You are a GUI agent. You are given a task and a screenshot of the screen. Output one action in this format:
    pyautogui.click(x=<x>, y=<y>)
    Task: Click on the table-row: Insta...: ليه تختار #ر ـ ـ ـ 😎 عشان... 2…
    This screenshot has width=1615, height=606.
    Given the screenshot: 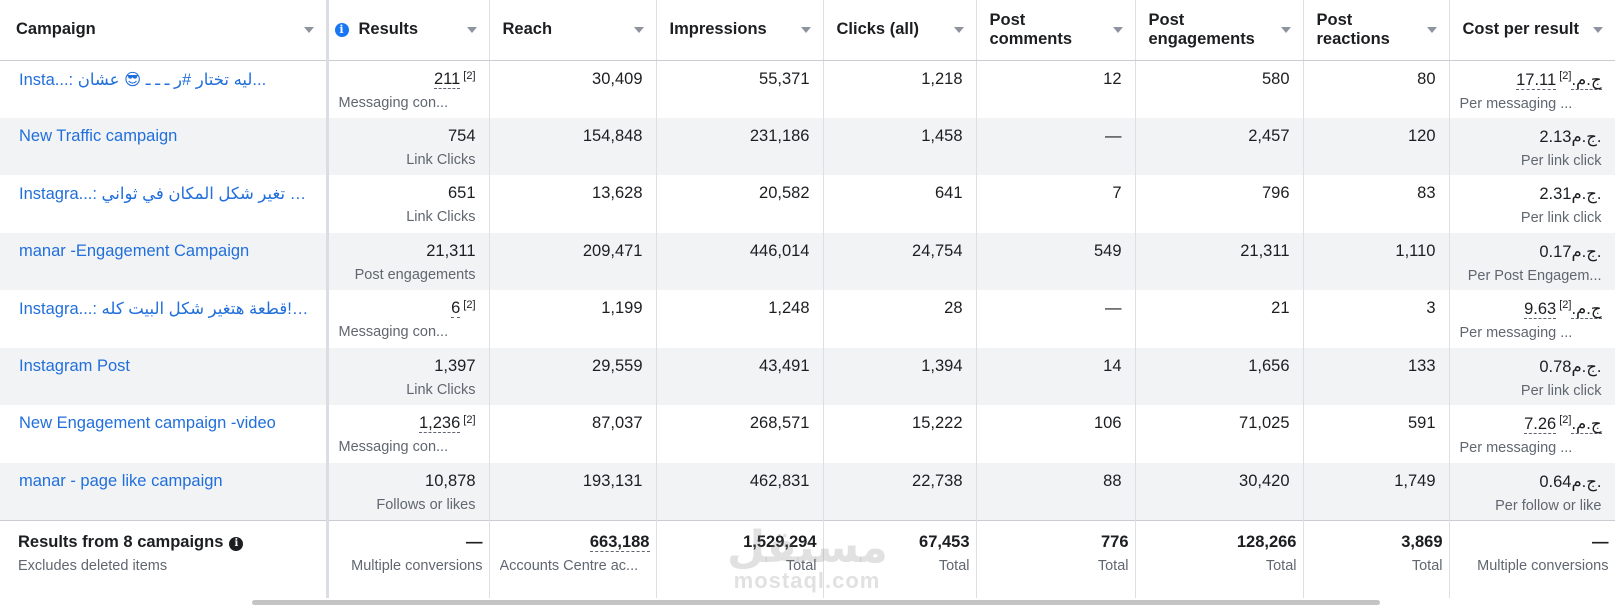 What is the action you would take?
    pyautogui.click(x=807, y=89)
    